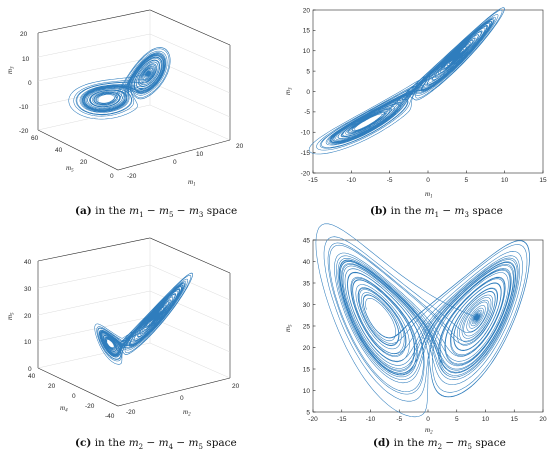 This screenshot has width=550, height=457. I want to click on y-tick: -40, so click(110, 416).